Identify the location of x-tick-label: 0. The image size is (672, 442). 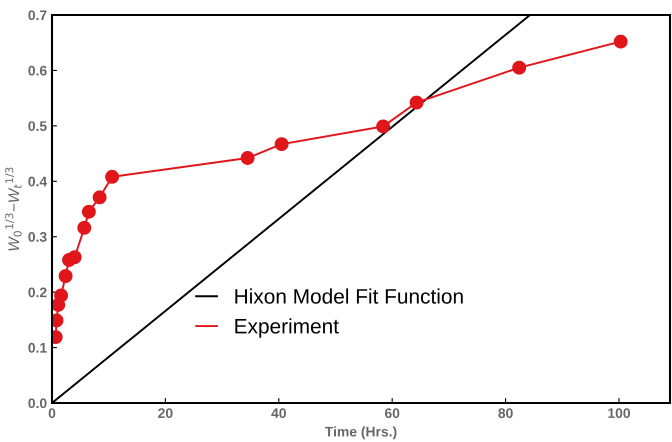
(52, 413).